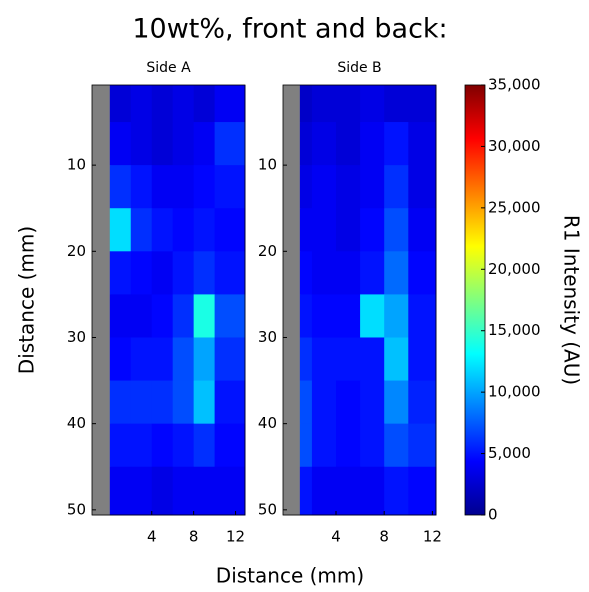 Image resolution: width=589 pixels, height=592 pixels. What do you see at coordinates (475, 300) in the screenshot?
I see `colorbar` at bounding box center [475, 300].